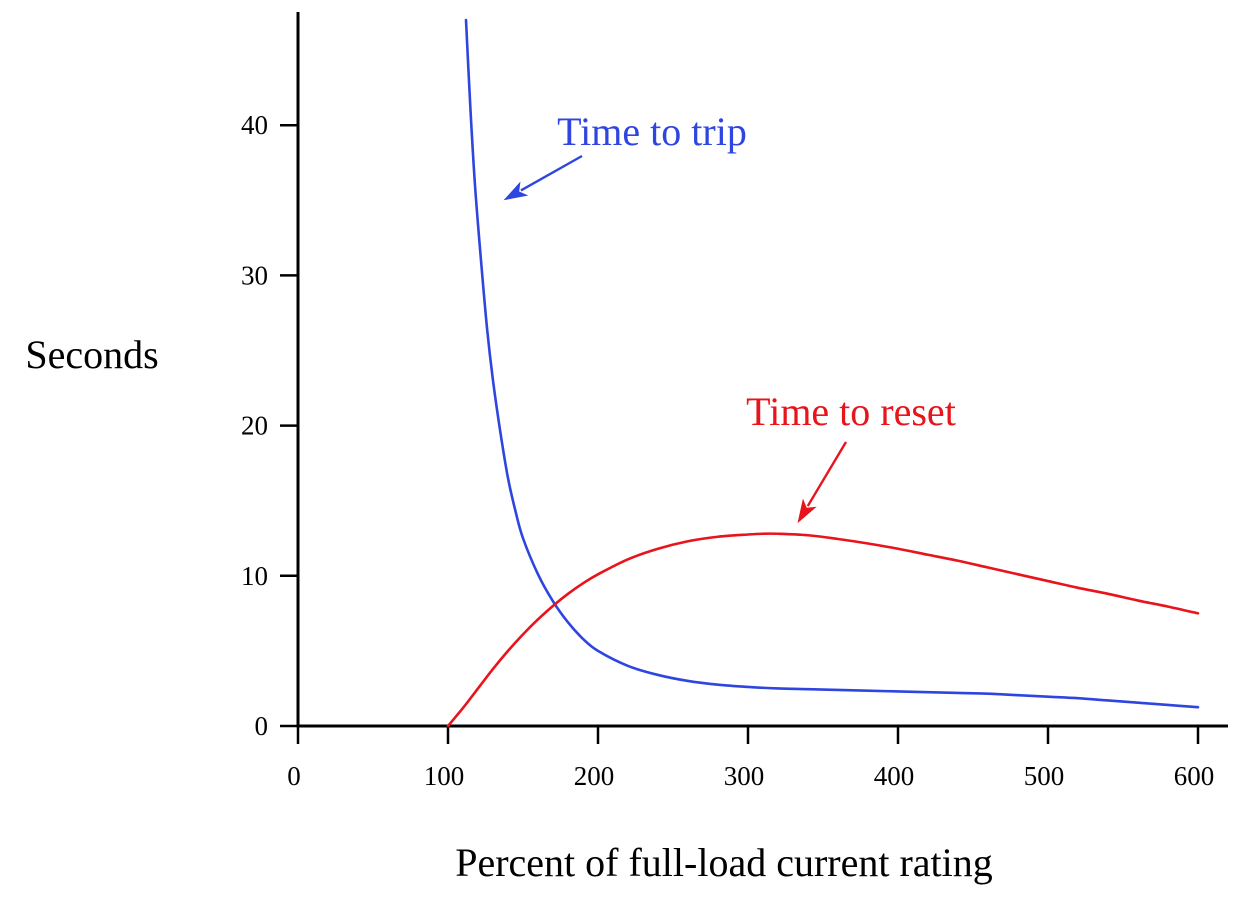 This screenshot has width=1250, height=900. What do you see at coordinates (1044, 776) in the screenshot?
I see `x-tick-label: 500` at bounding box center [1044, 776].